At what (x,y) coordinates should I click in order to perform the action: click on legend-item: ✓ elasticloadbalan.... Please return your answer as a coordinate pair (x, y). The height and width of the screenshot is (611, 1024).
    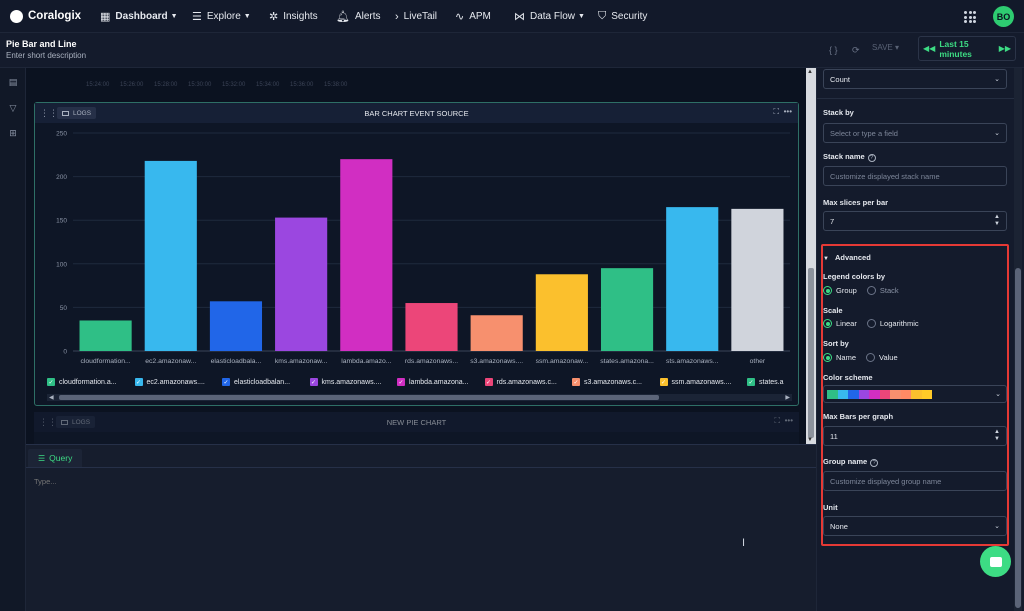
    Looking at the image, I should click on (256, 382).